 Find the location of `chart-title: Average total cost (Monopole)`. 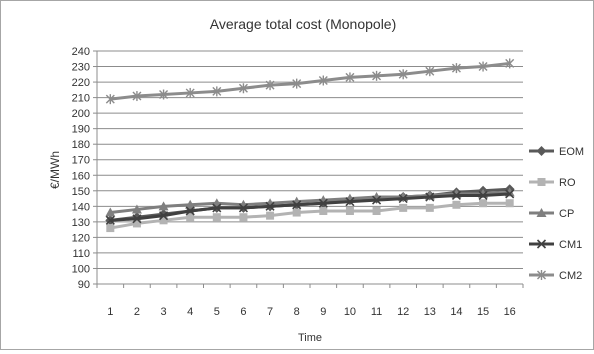

chart-title: Average total cost (Monopole) is located at coordinates (303, 24).